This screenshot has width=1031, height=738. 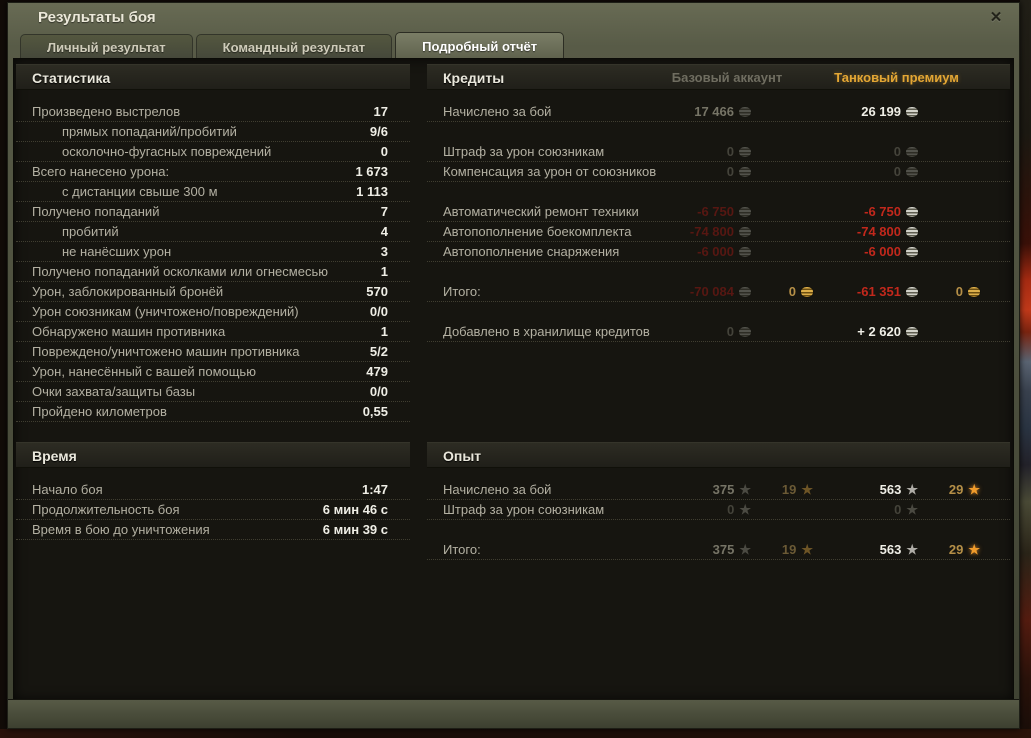 What do you see at coordinates (513, 17) in the screenshot?
I see `title-bar: Результаты боя ✕` at bounding box center [513, 17].